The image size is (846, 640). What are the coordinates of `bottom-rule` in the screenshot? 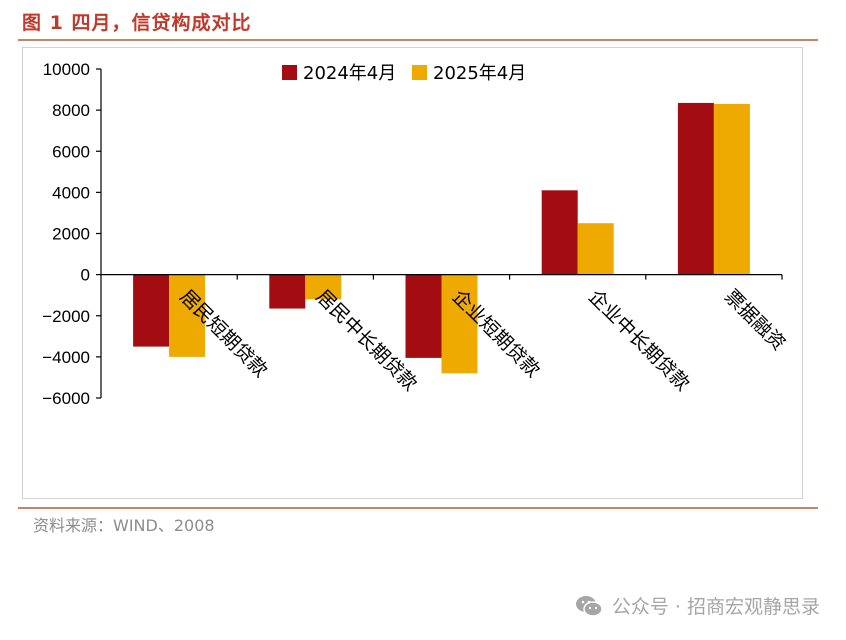 It's located at (418, 508).